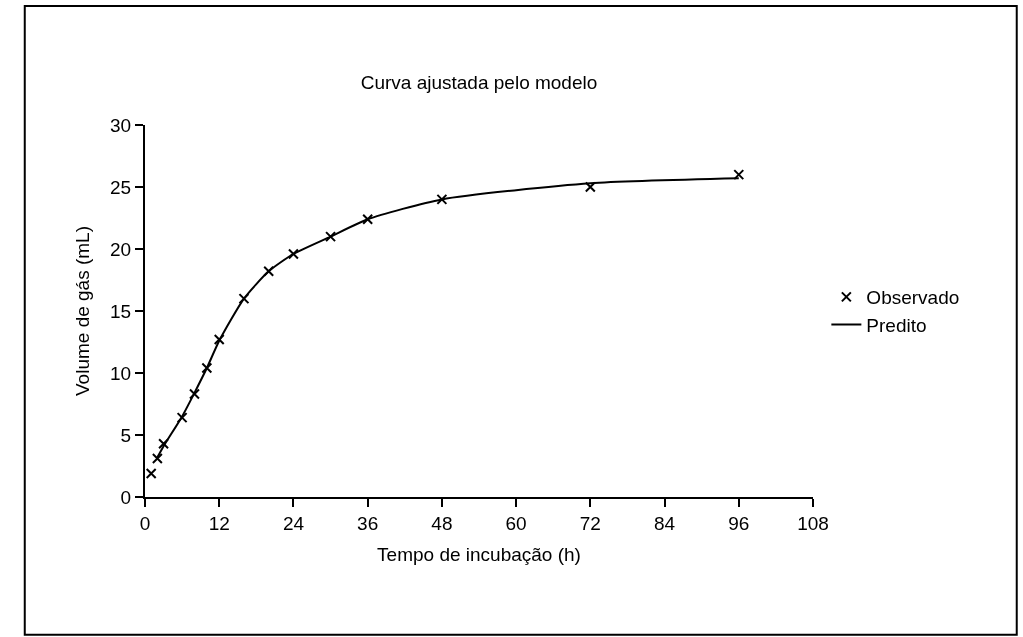  What do you see at coordinates (219, 523) in the screenshot?
I see `x-tick-label: 12` at bounding box center [219, 523].